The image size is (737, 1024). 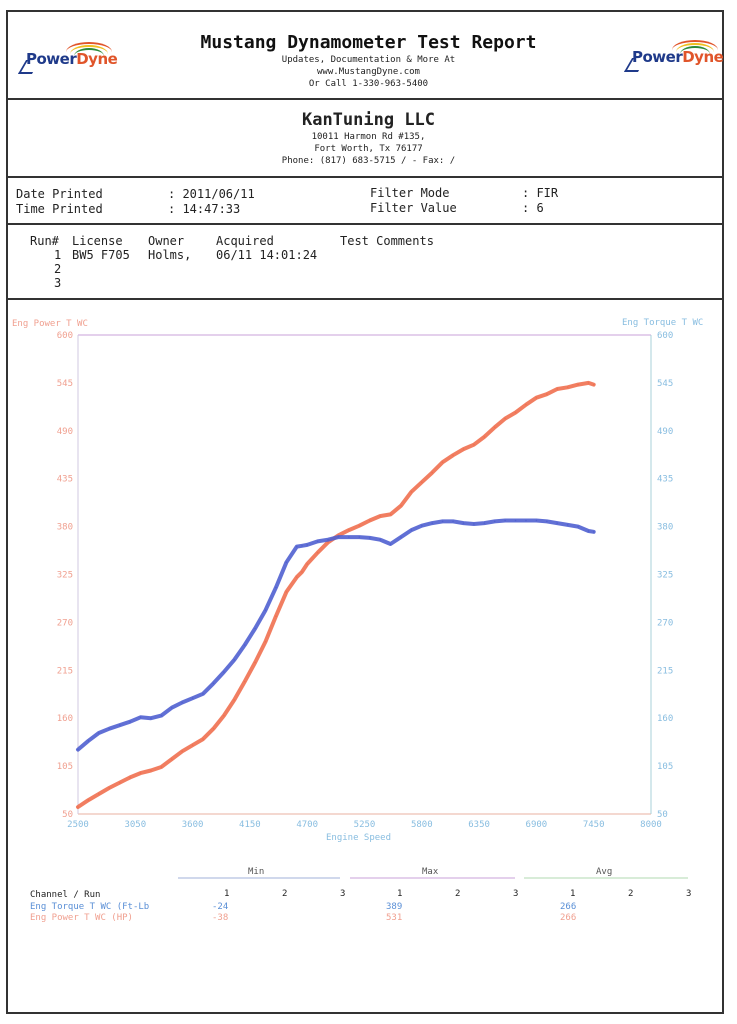 What do you see at coordinates (245, 241) in the screenshot?
I see `runs-header-acquired: Acquired` at bounding box center [245, 241].